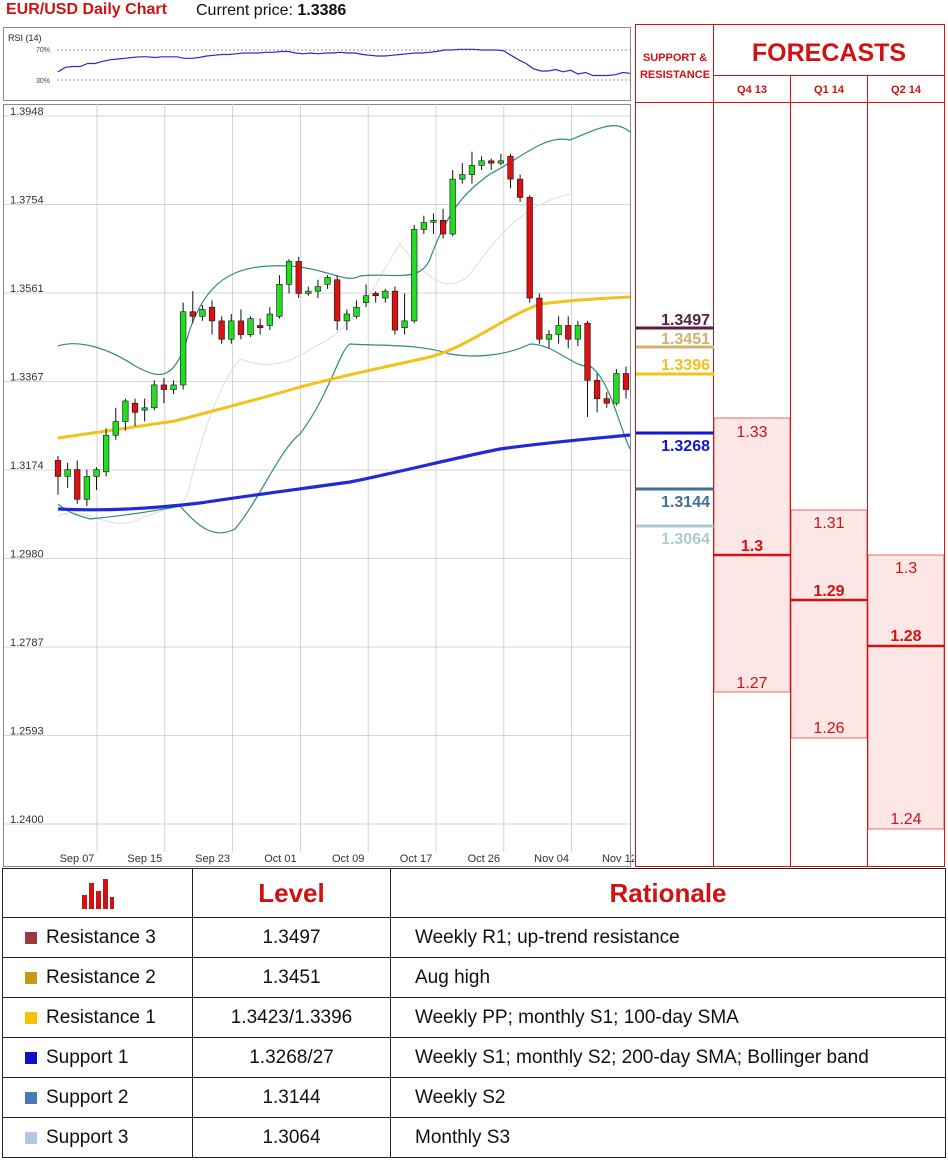 The height and width of the screenshot is (1166, 948). Describe the element at coordinates (751, 683) in the screenshot. I see `forecast-low: 1.27` at that location.